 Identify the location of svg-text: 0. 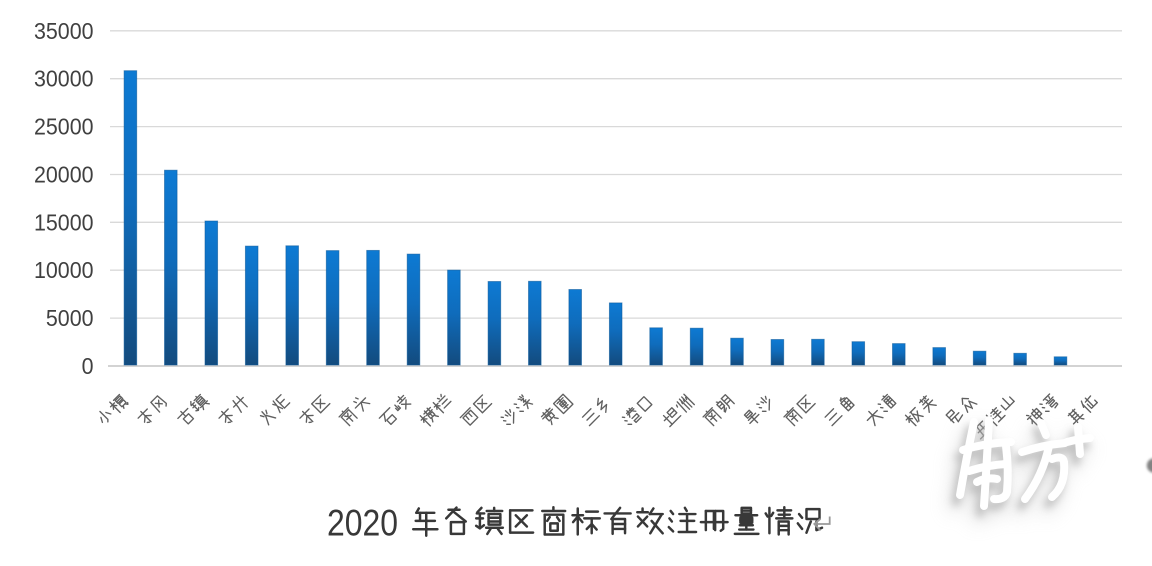
(88, 366).